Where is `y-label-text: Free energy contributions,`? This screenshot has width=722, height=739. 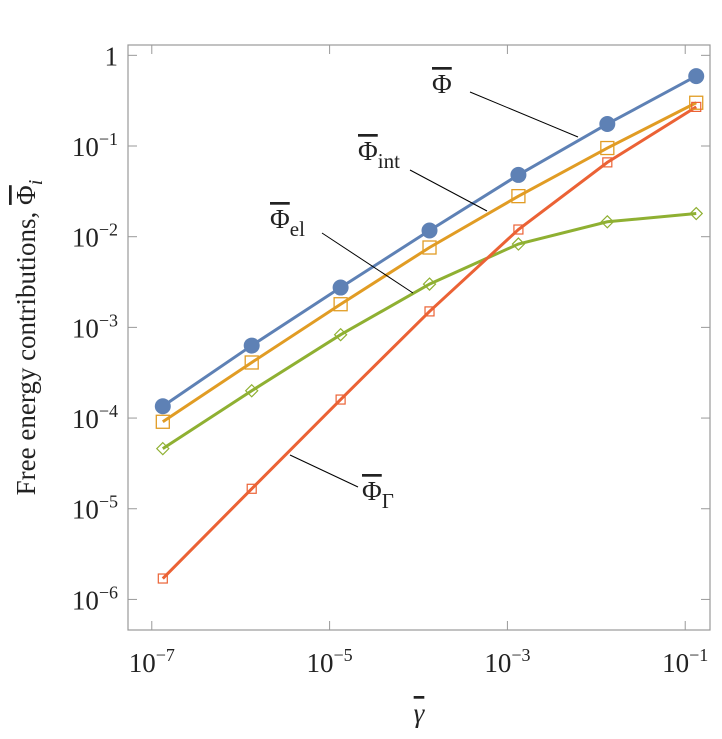 y-label-text: Free energy contributions, is located at coordinates (26, 350).